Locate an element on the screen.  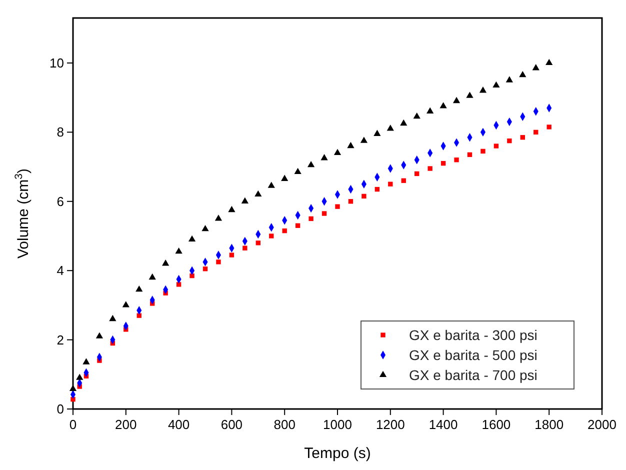
legend-label: GX e barita - 500 psi is located at coordinates (473, 355).